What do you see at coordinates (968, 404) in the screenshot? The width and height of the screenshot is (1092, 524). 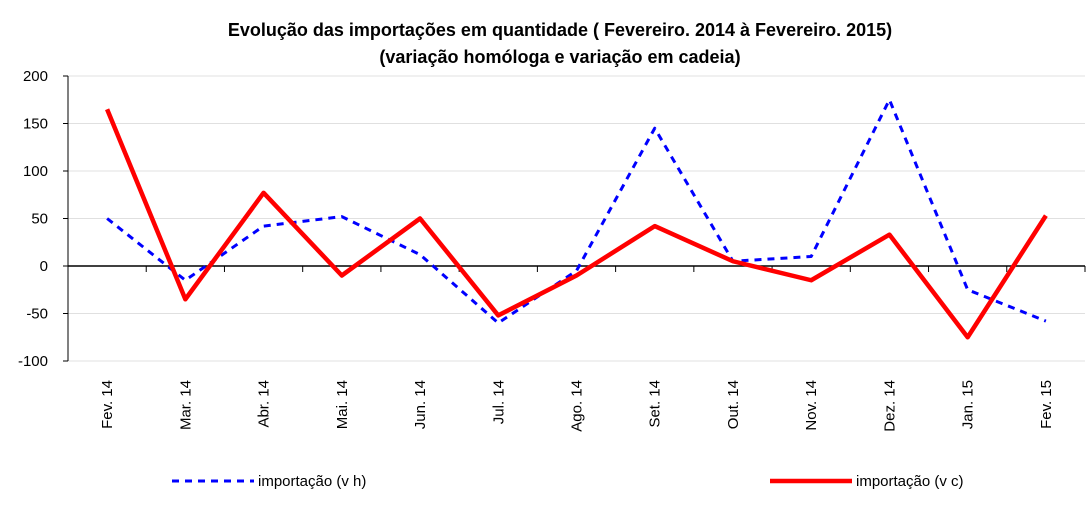 I see `x-tick-label: Jan. 15` at bounding box center [968, 404].